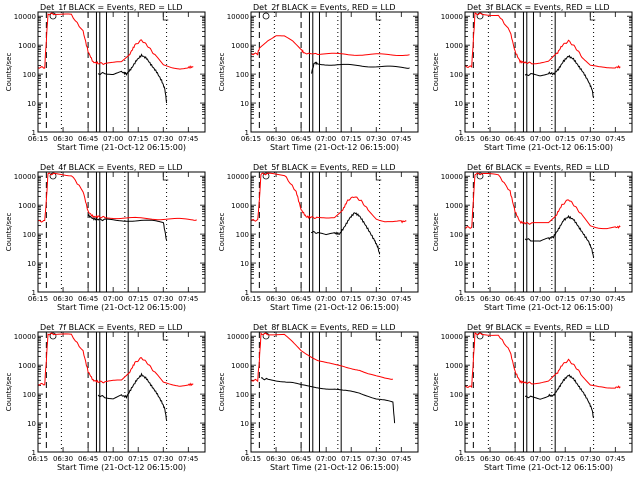 This screenshot has height=485, width=640. What do you see at coordinates (111, 167) in the screenshot?
I see `panel-title: Det_4f BLACK = Events, RED = LLD` at bounding box center [111, 167].